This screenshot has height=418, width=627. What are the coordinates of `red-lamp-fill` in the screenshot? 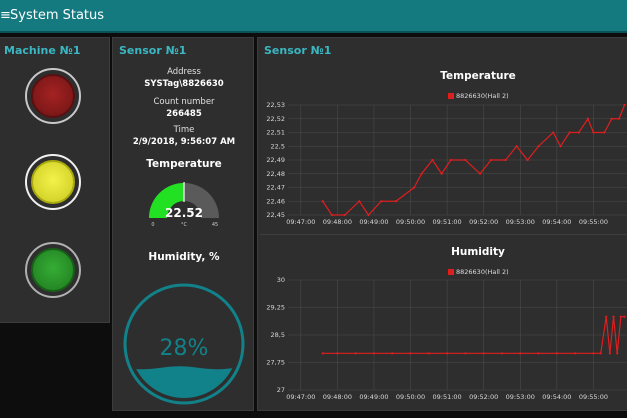 It's located at (53, 96).